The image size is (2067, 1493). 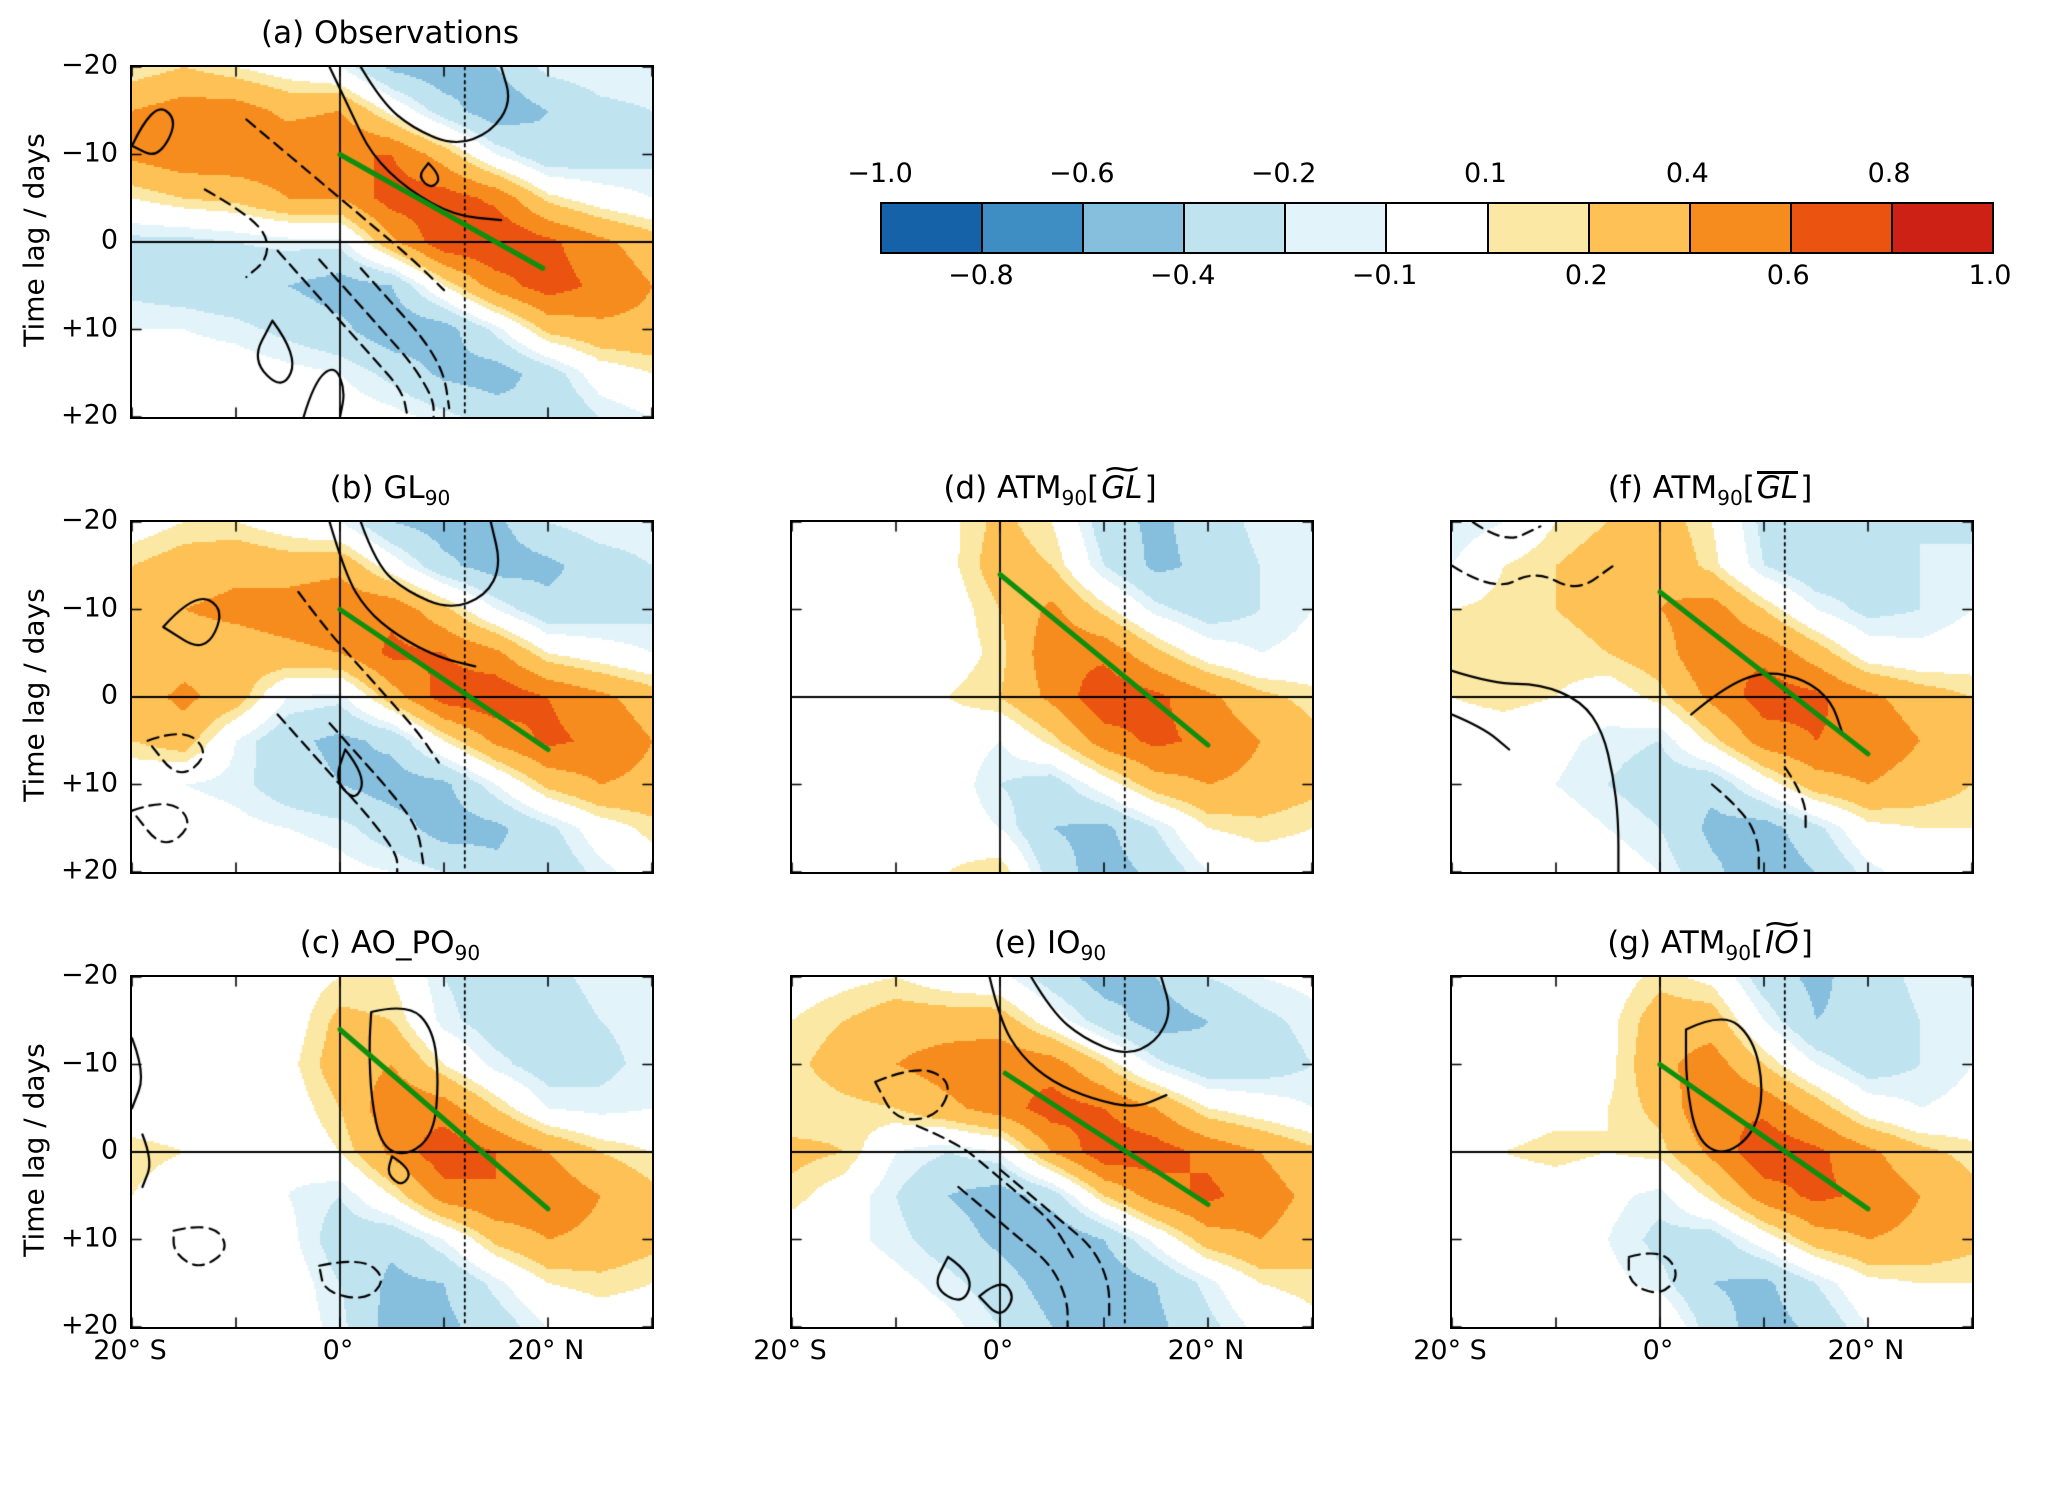 I want to click on colorbar-bar, so click(x=1437, y=228).